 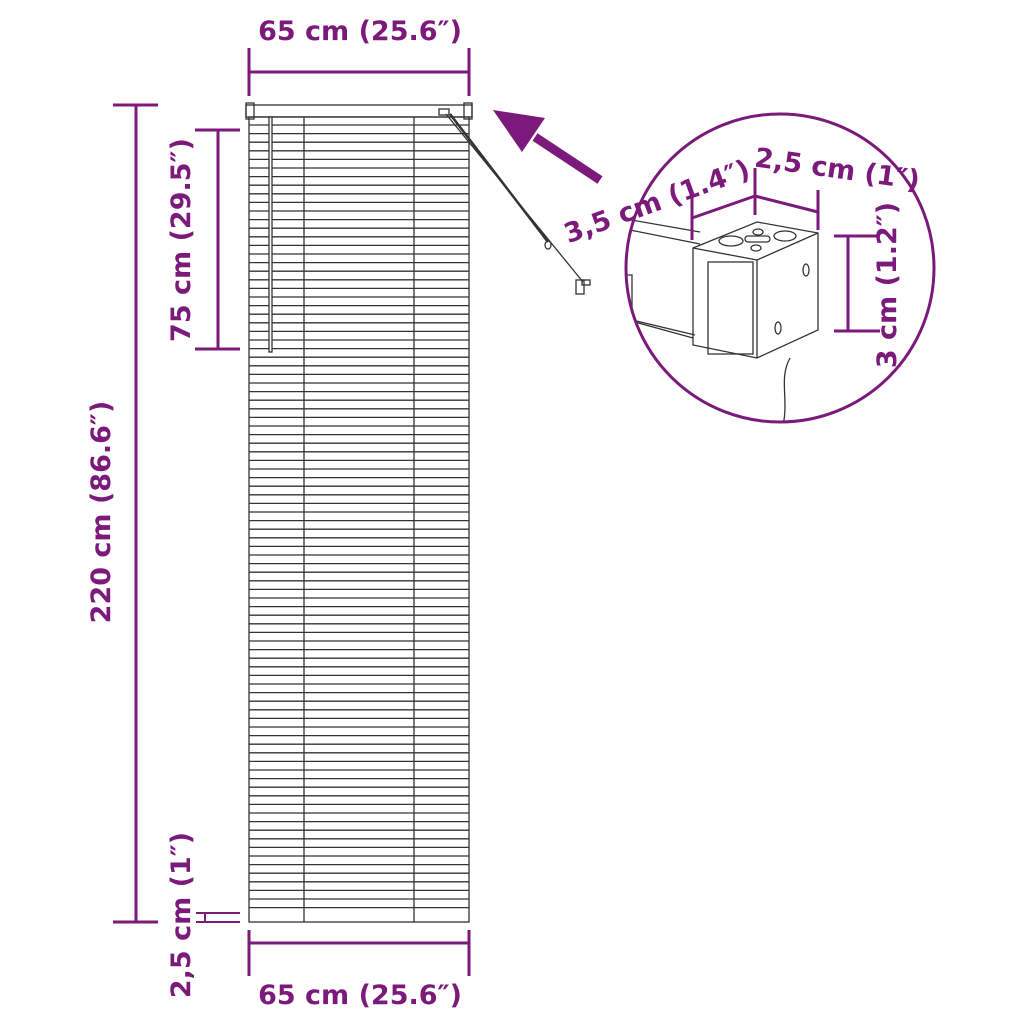 I want to click on top-width-label: 65 cm (25.6″), so click(x=360, y=31).